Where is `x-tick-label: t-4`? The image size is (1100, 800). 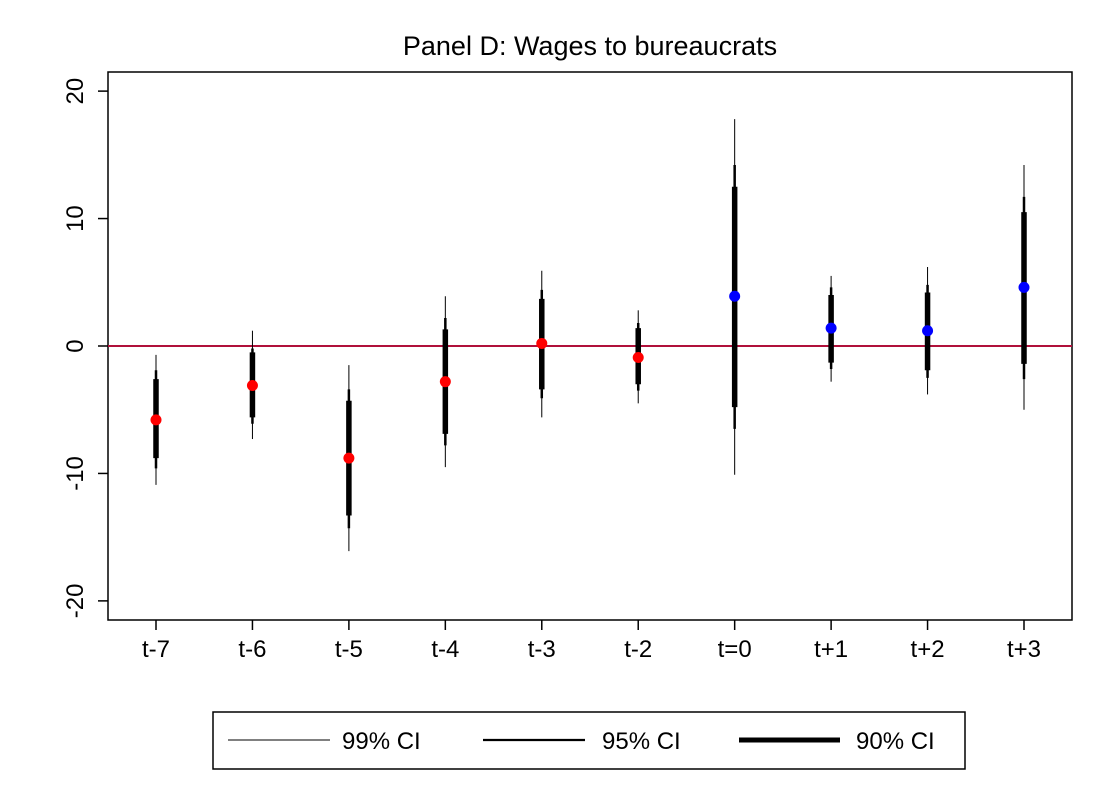 x-tick-label: t-4 is located at coordinates (445, 649).